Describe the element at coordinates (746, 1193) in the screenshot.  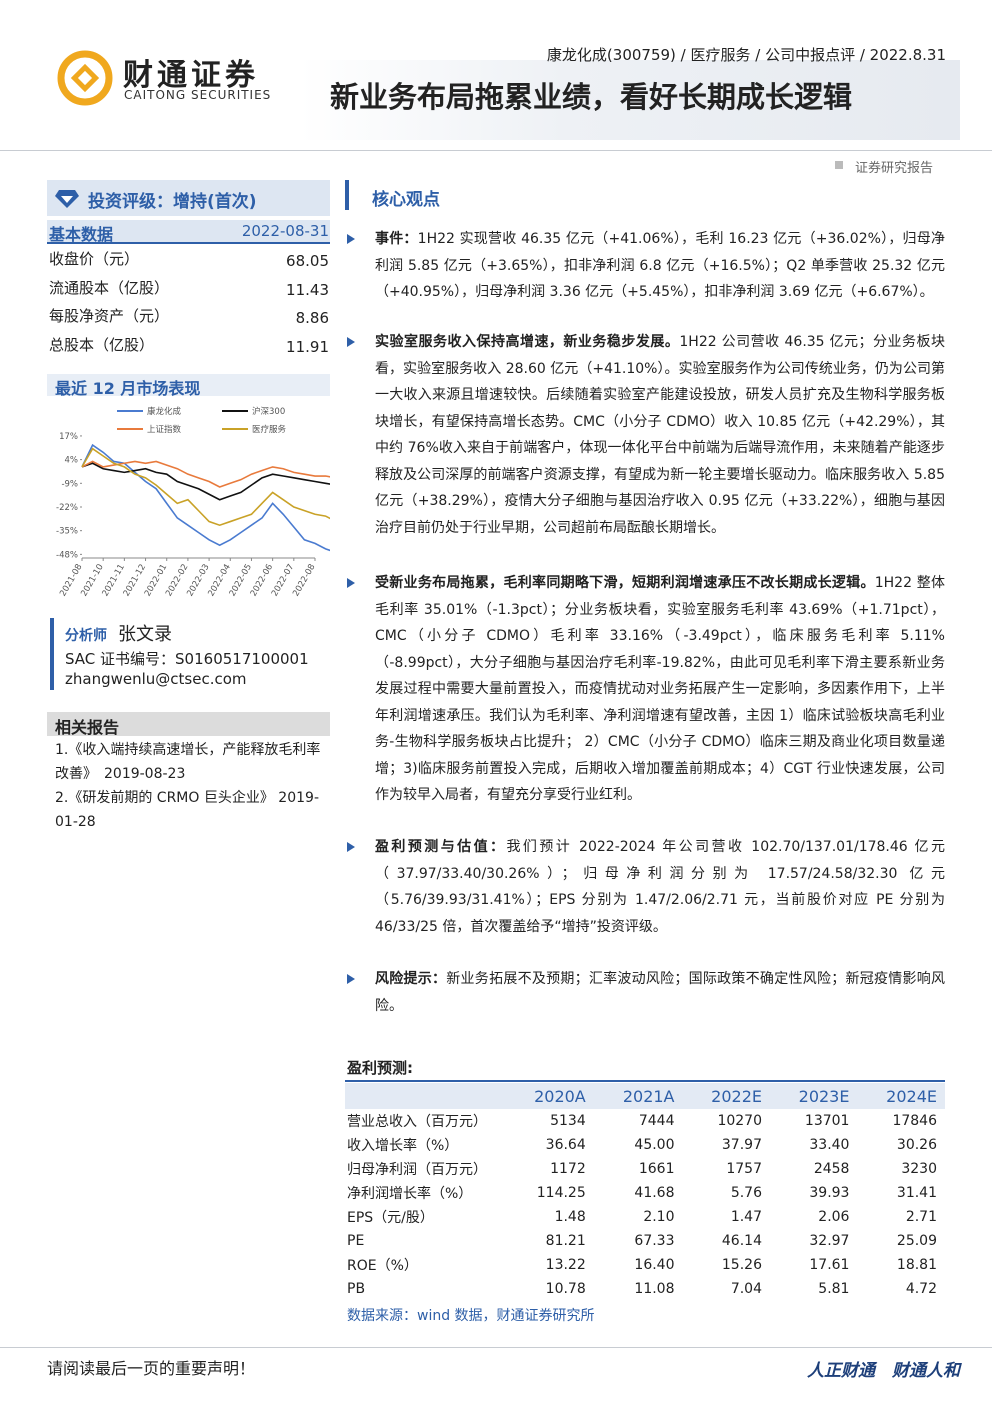
I see `value-cell: 5.76` at that location.